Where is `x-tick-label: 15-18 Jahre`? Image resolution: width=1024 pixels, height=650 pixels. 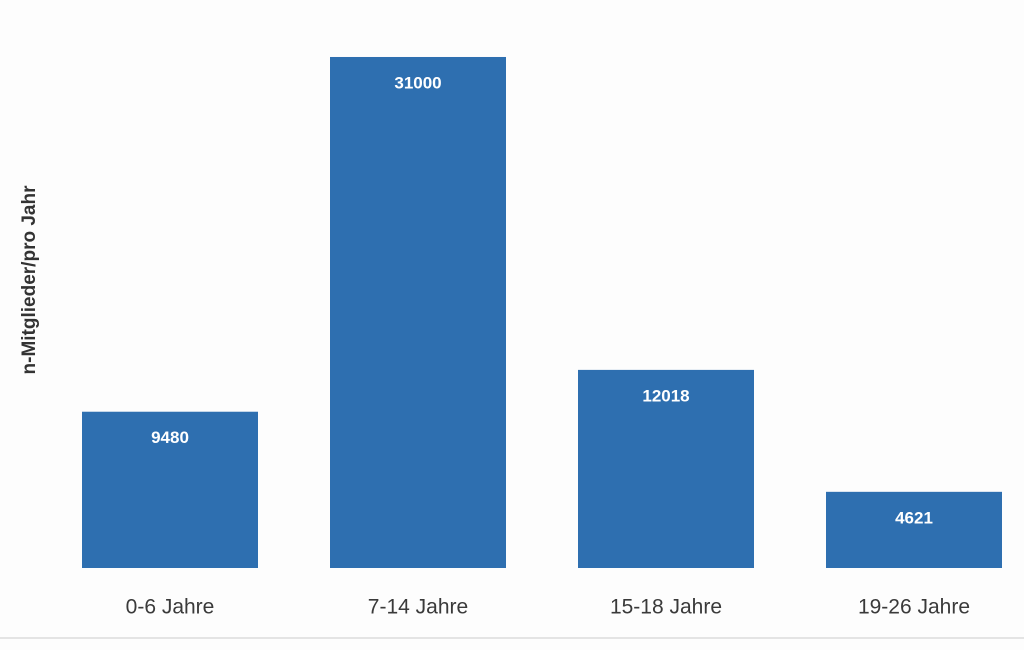 x-tick-label: 15-18 Jahre is located at coordinates (666, 607).